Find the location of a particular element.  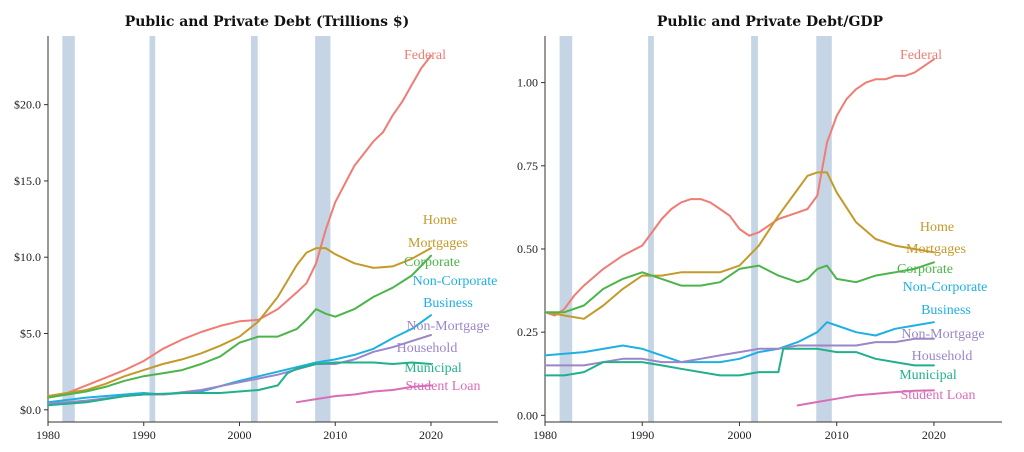

y-tick-label: 0.00 is located at coordinates (527, 415).